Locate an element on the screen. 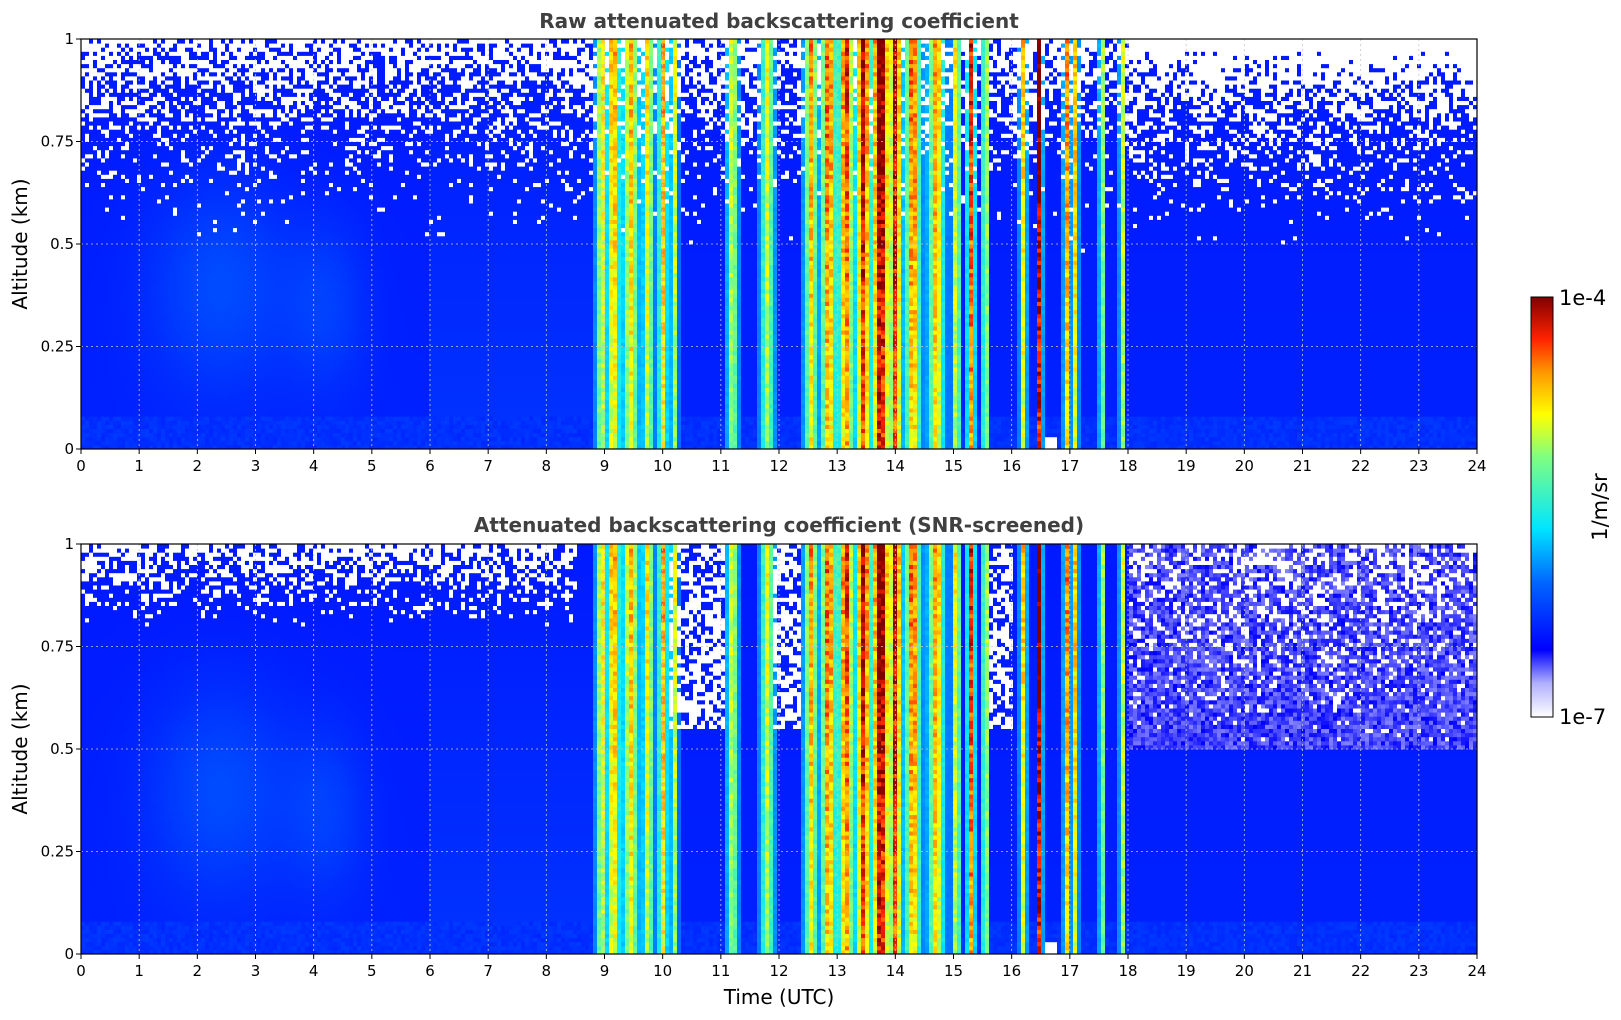 This screenshot has height=1020, width=1621. panel-raw-y-ticks: 0 0.25 0.5 0.75 1 is located at coordinates (61, 244).